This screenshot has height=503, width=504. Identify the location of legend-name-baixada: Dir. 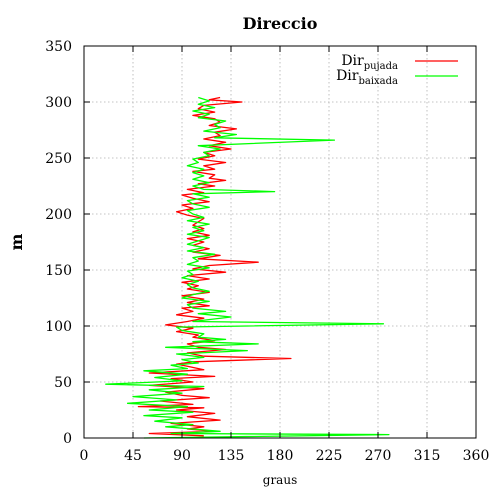
(347, 76).